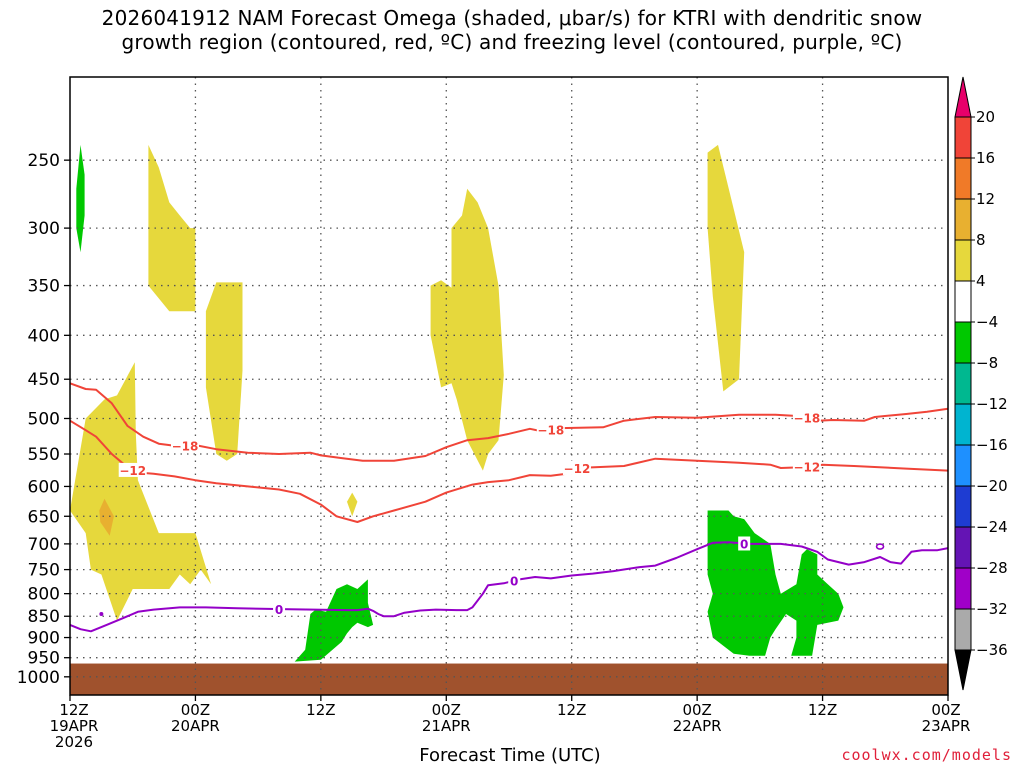 This screenshot has height=768, width=1024. What do you see at coordinates (946, 726) in the screenshot?
I see `x-tick-label-84-2: 23APR` at bounding box center [946, 726].